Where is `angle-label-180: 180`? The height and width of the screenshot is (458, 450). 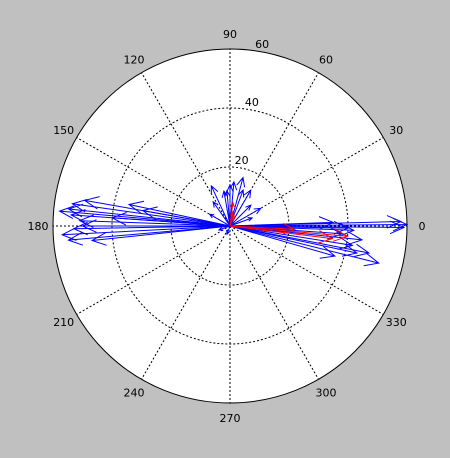
angle-label-180: 180 is located at coordinates (38, 226).